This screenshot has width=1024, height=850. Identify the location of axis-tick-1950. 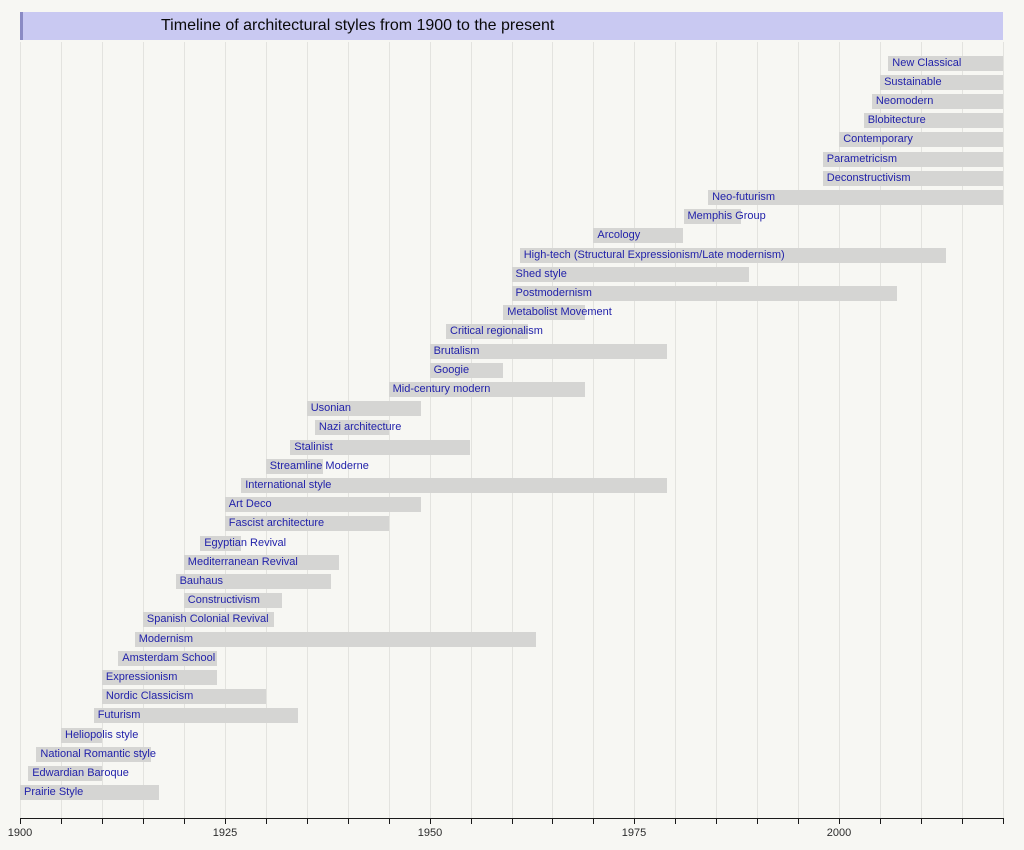
(430, 821).